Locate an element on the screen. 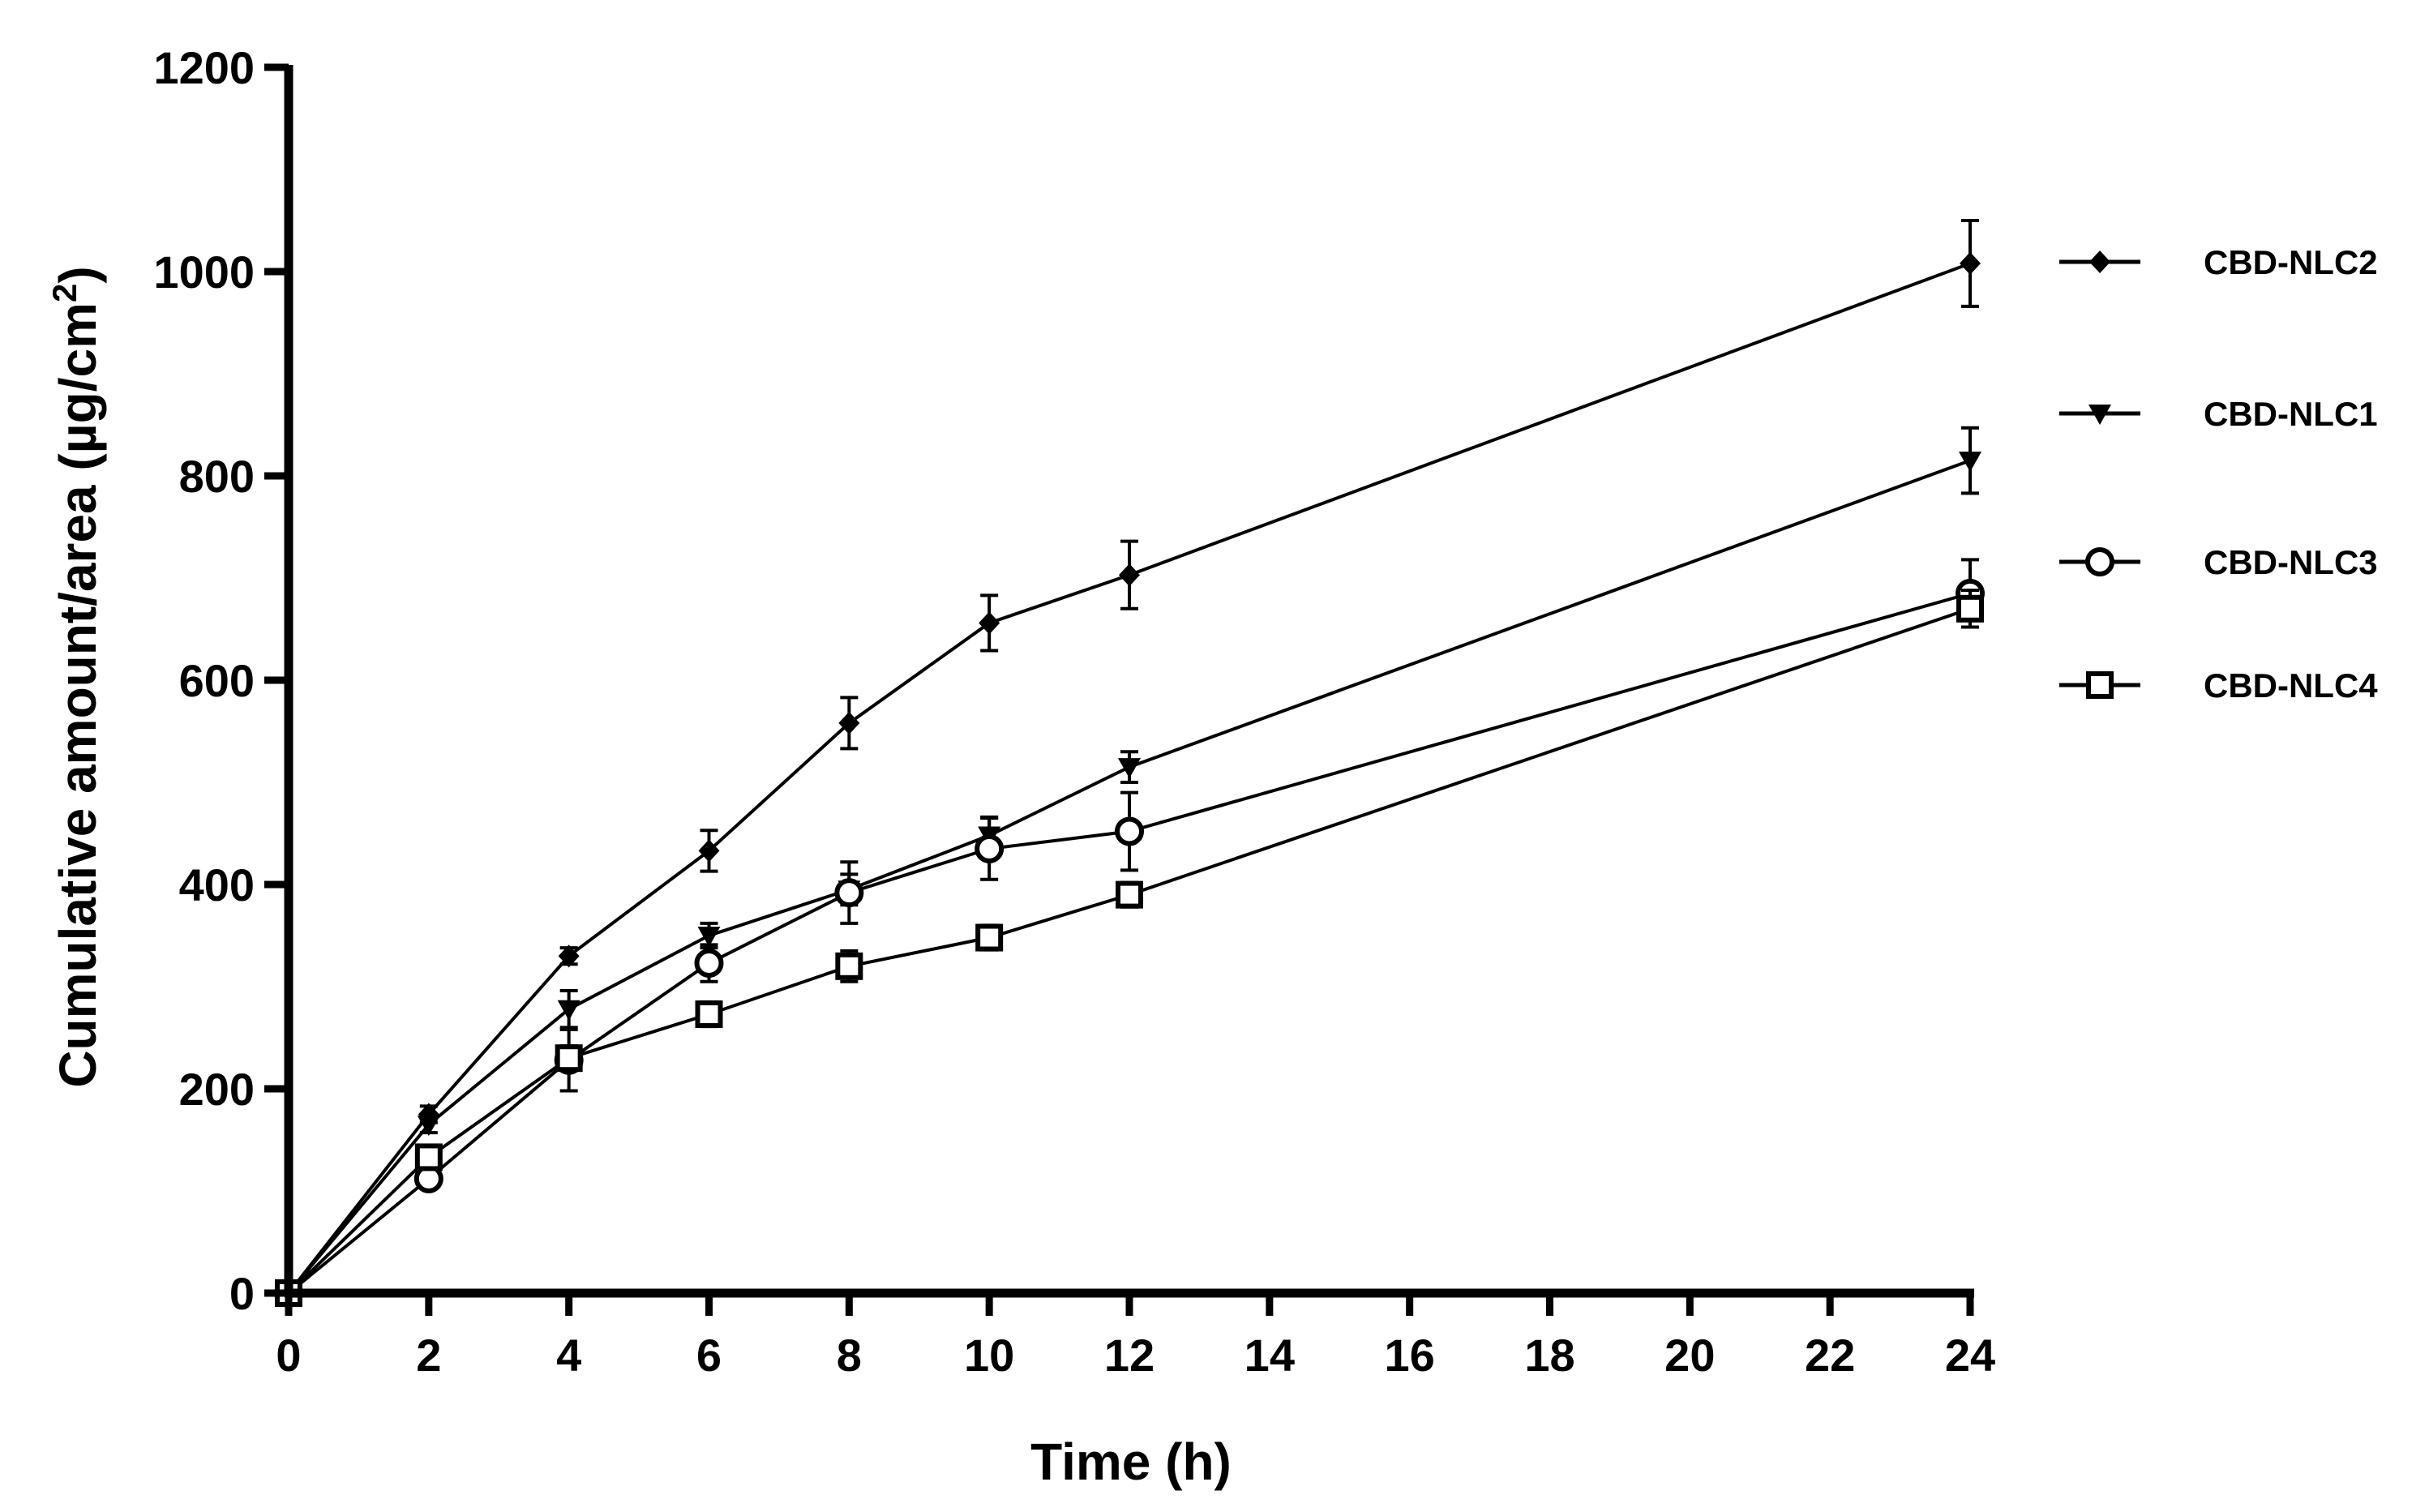 The width and height of the screenshot is (2429, 1512). legend-label: CBD-NLC1 is located at coordinates (2291, 414).